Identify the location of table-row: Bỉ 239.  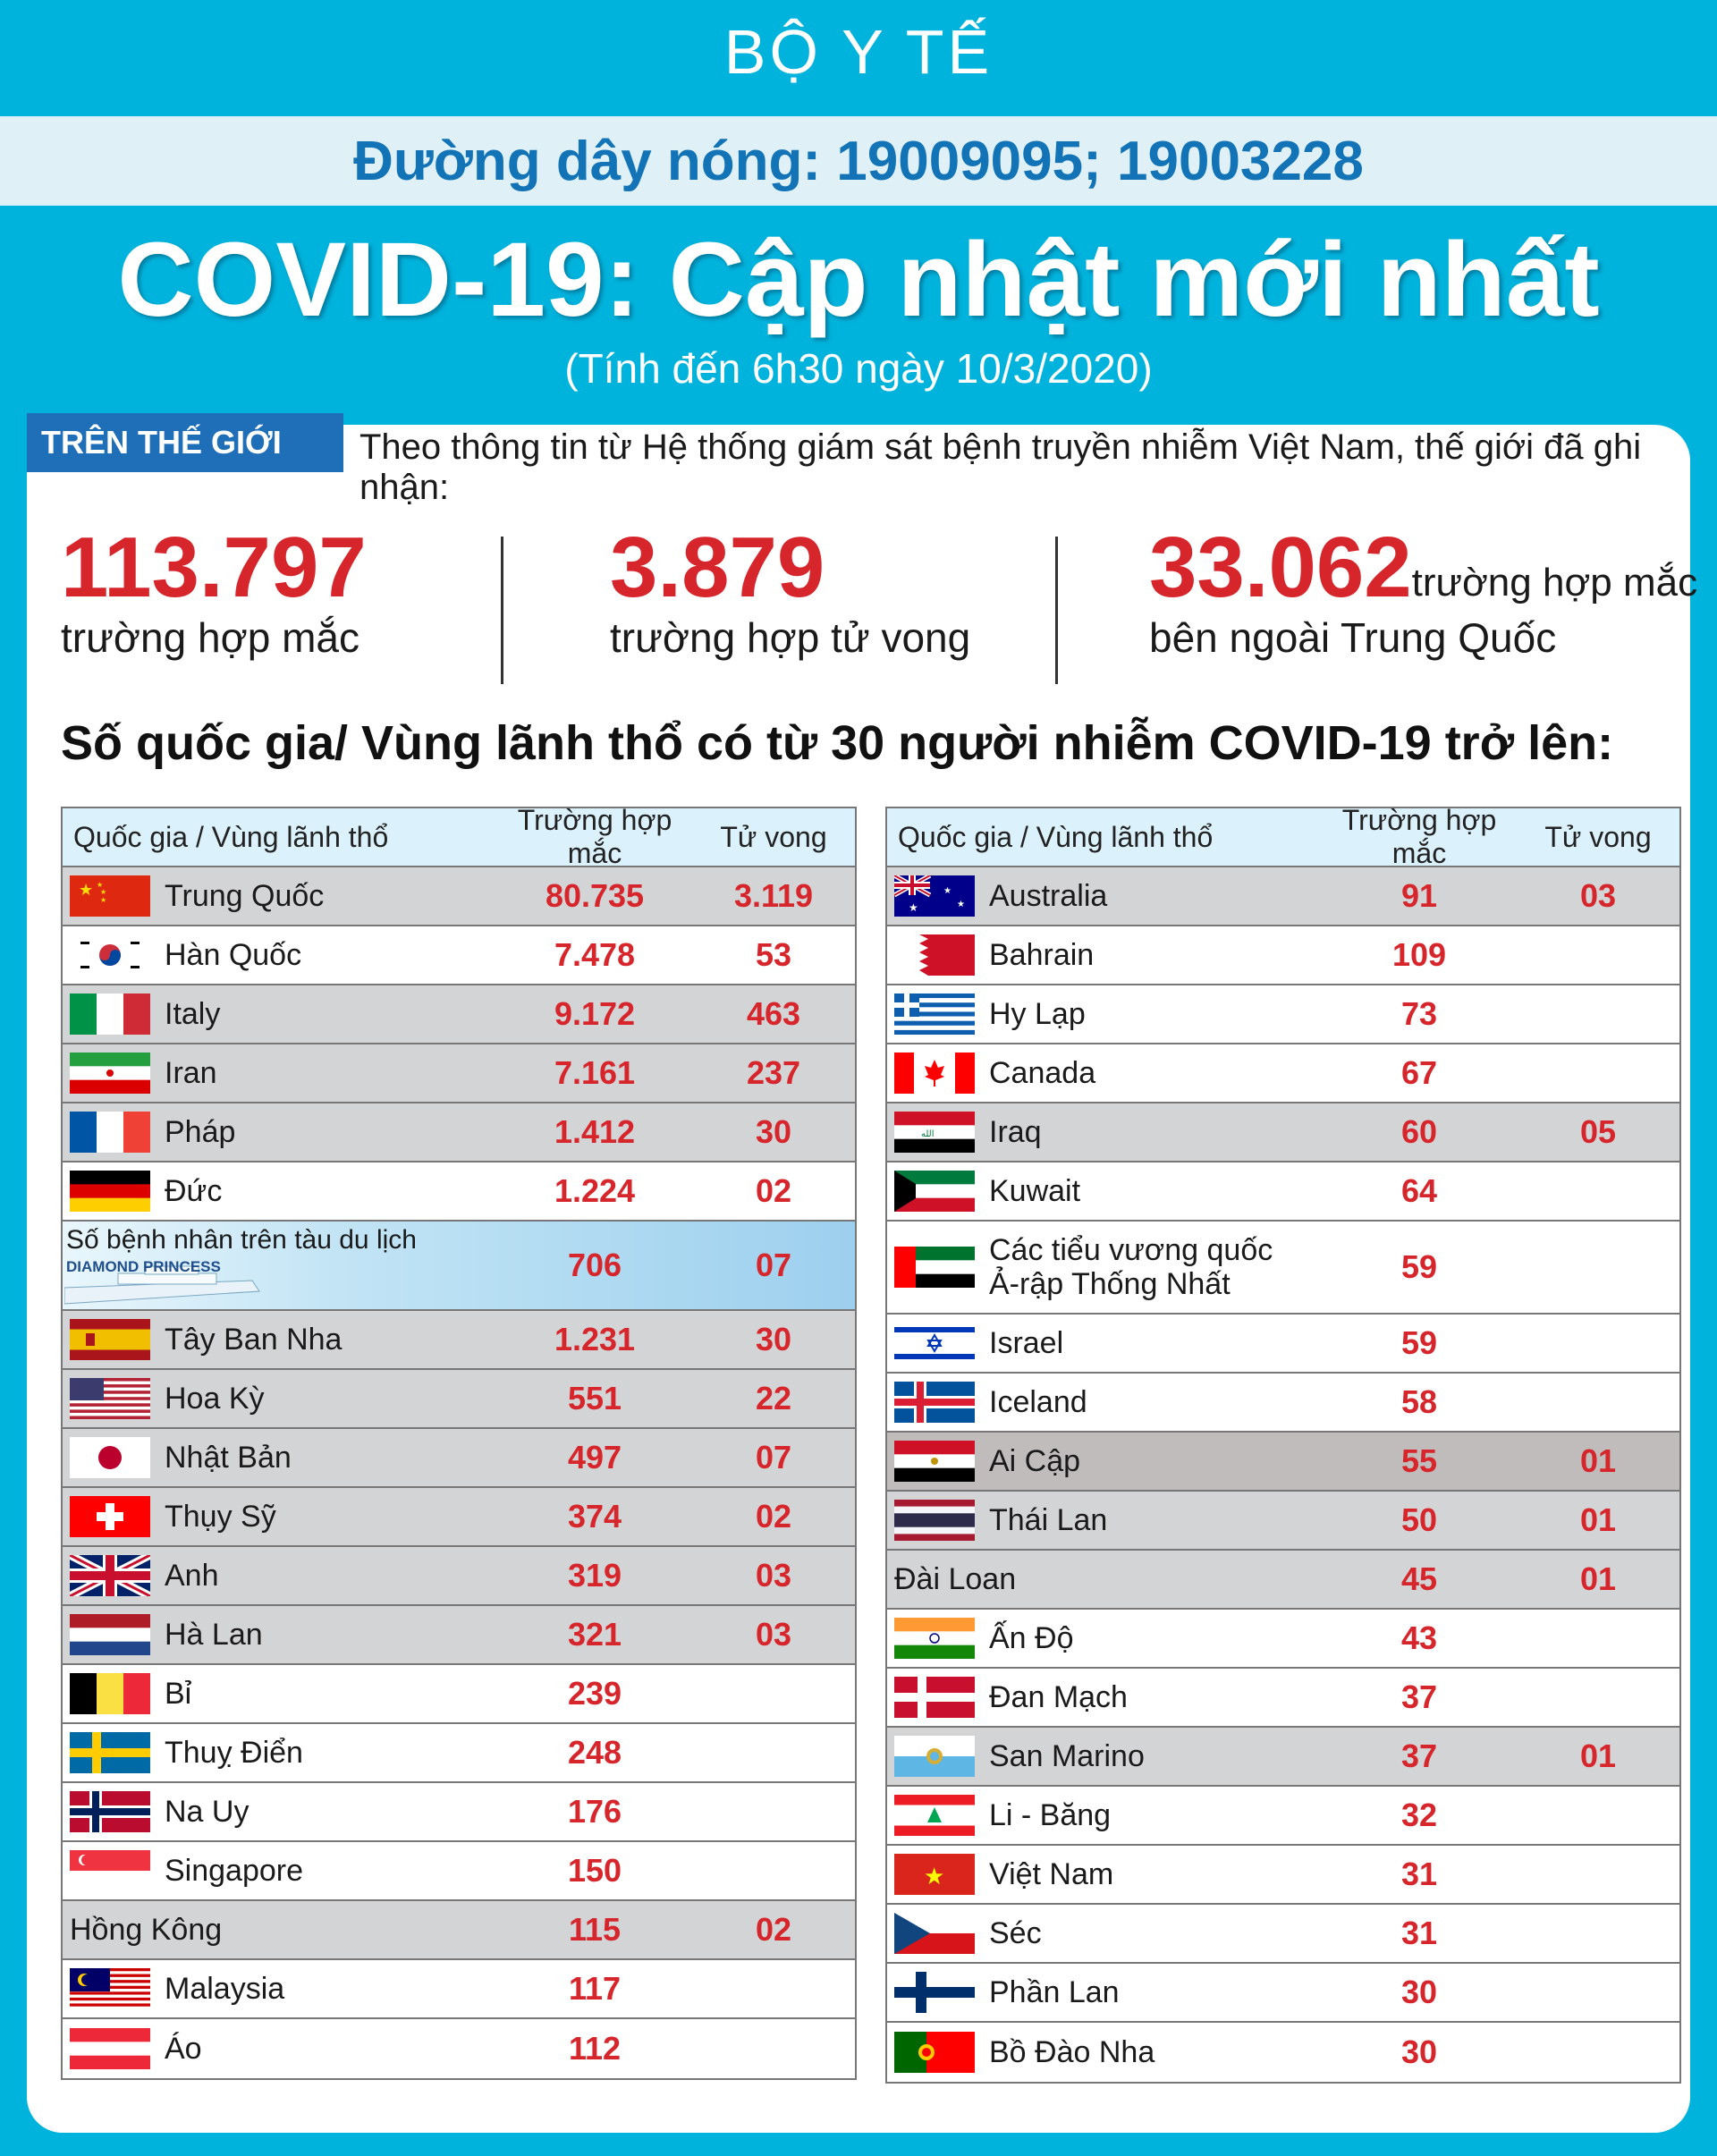
(459, 1695).